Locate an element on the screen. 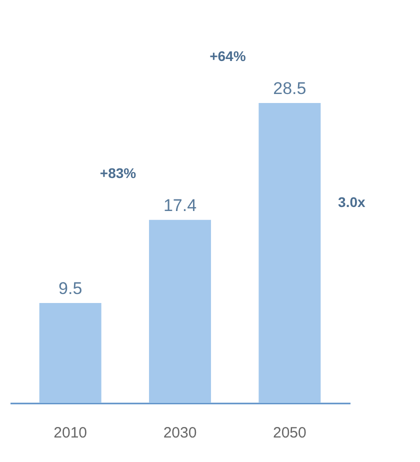  data-label: 9.5 is located at coordinates (70, 288).